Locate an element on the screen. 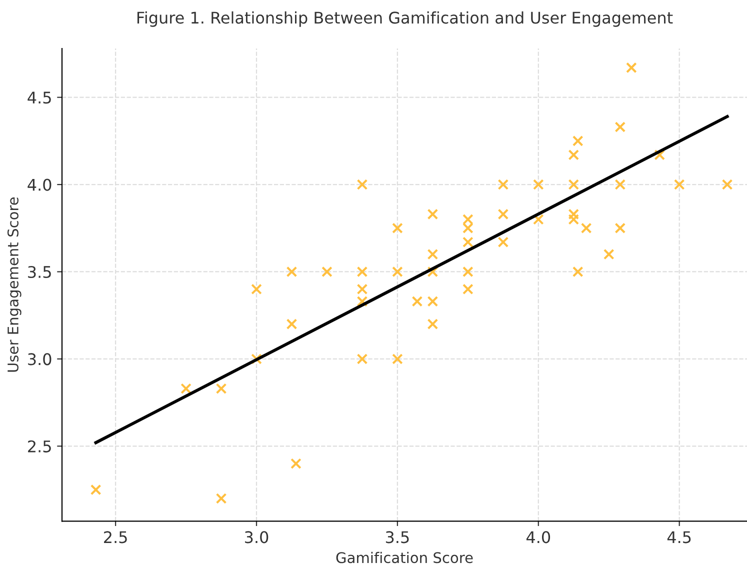 This screenshot has width=747, height=564. y-tick-label: 3.0 is located at coordinates (40, 359).